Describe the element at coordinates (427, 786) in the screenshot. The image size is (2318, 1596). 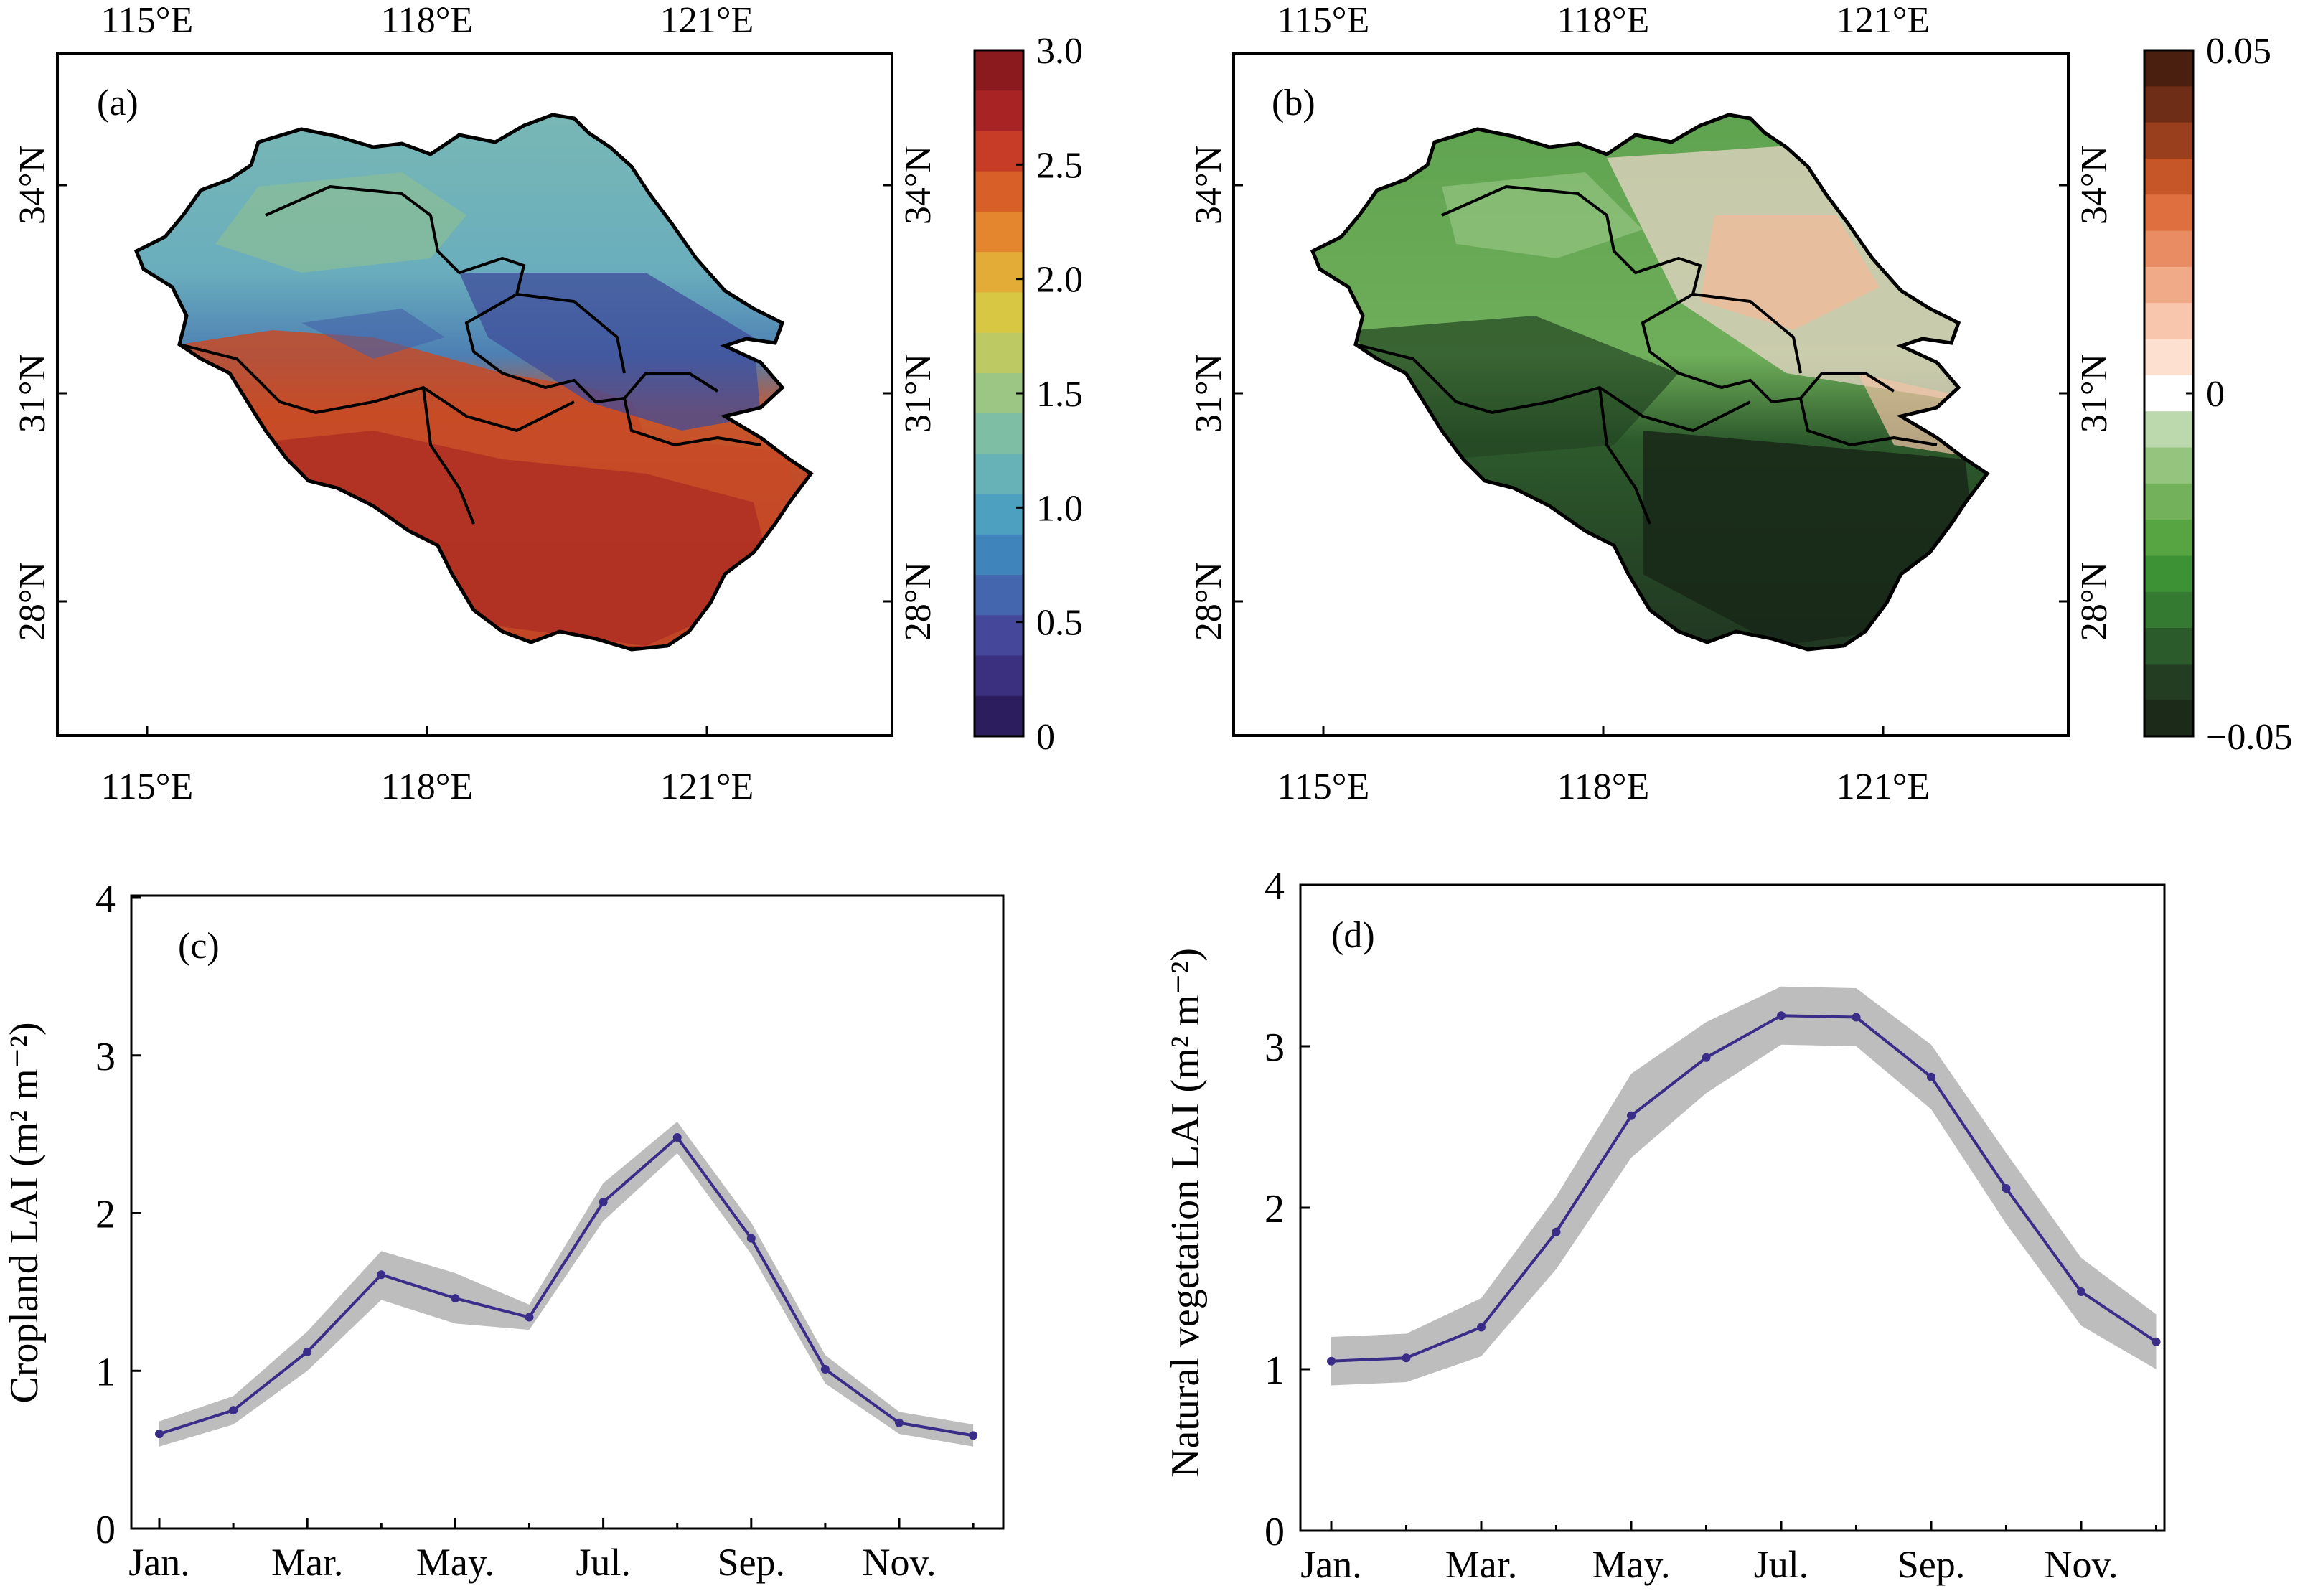
I see `panel-a-lon-label-bottom: 118°E` at that location.